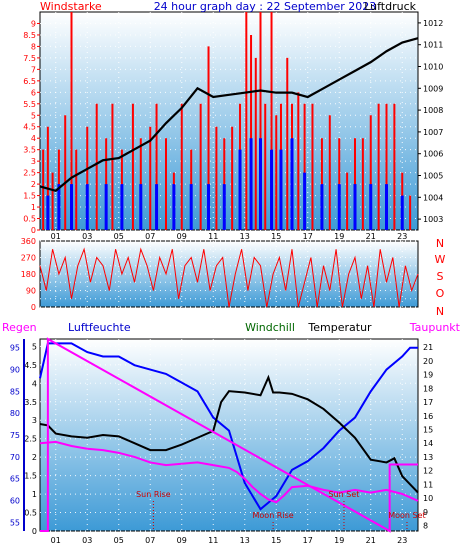 This screenshot has height=550, width=462. I want to click on wind-tick-label: 6.5, so click(29, 81).